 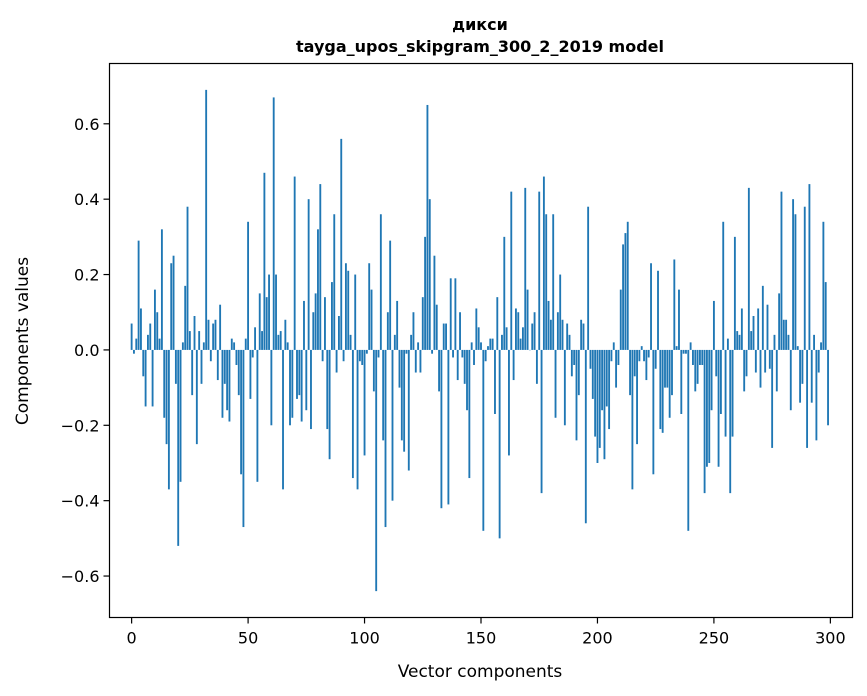 I want to click on x-tick-label: 250, so click(x=714, y=638).